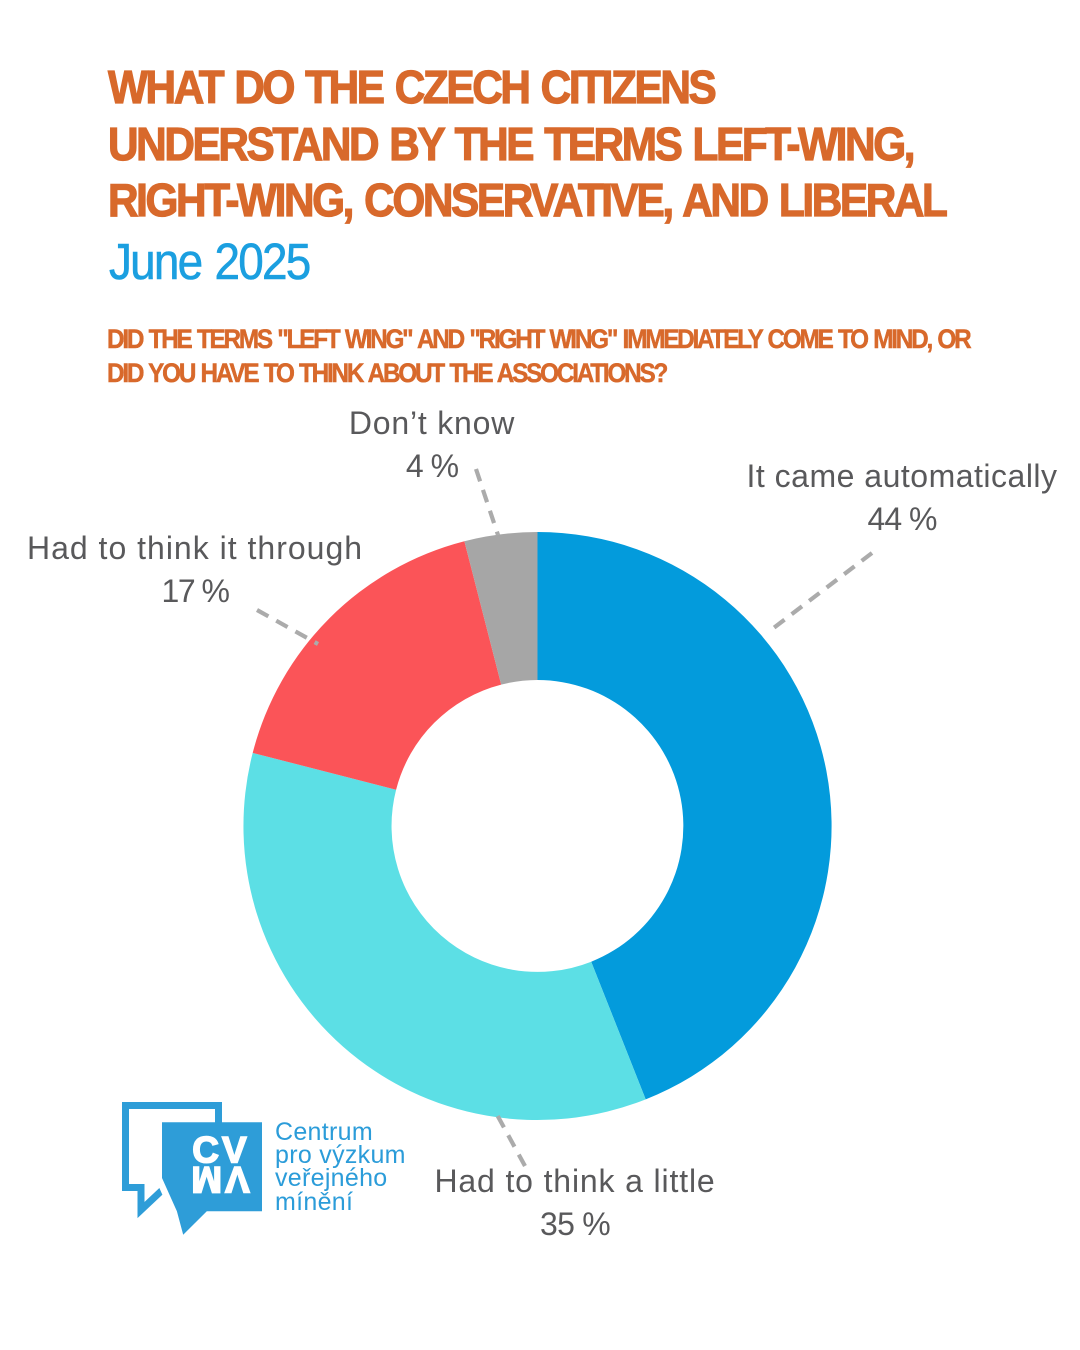  I want to click on svg-text: CV, so click(220, 1150).